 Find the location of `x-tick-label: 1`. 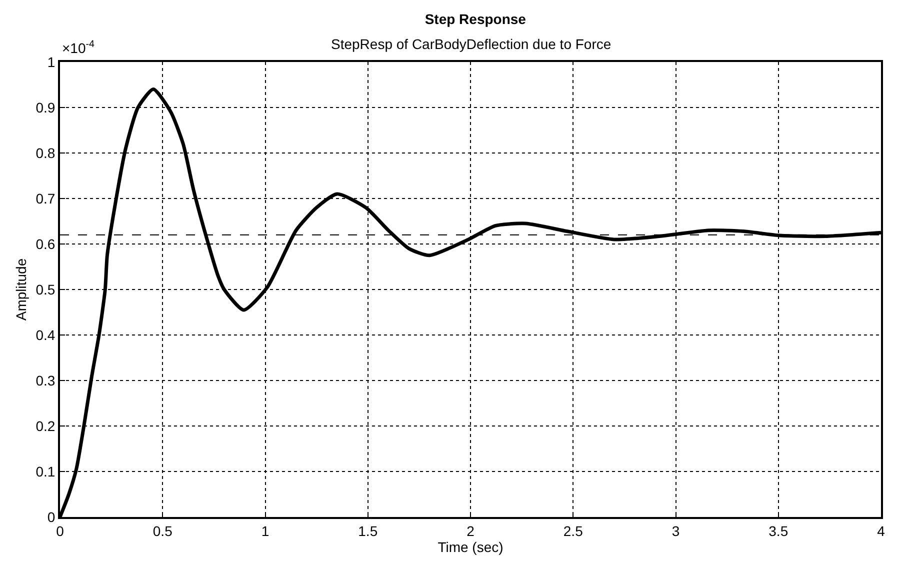

x-tick-label: 1 is located at coordinates (265, 530).